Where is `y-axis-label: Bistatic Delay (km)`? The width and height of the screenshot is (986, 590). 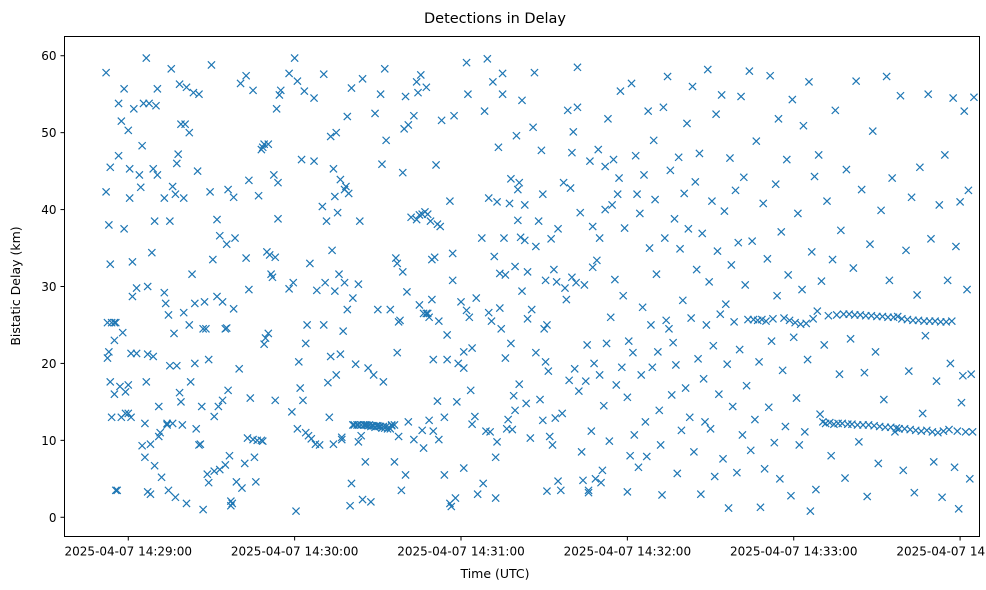
y-axis-label: Bistatic Delay (km) is located at coordinates (15, 285).